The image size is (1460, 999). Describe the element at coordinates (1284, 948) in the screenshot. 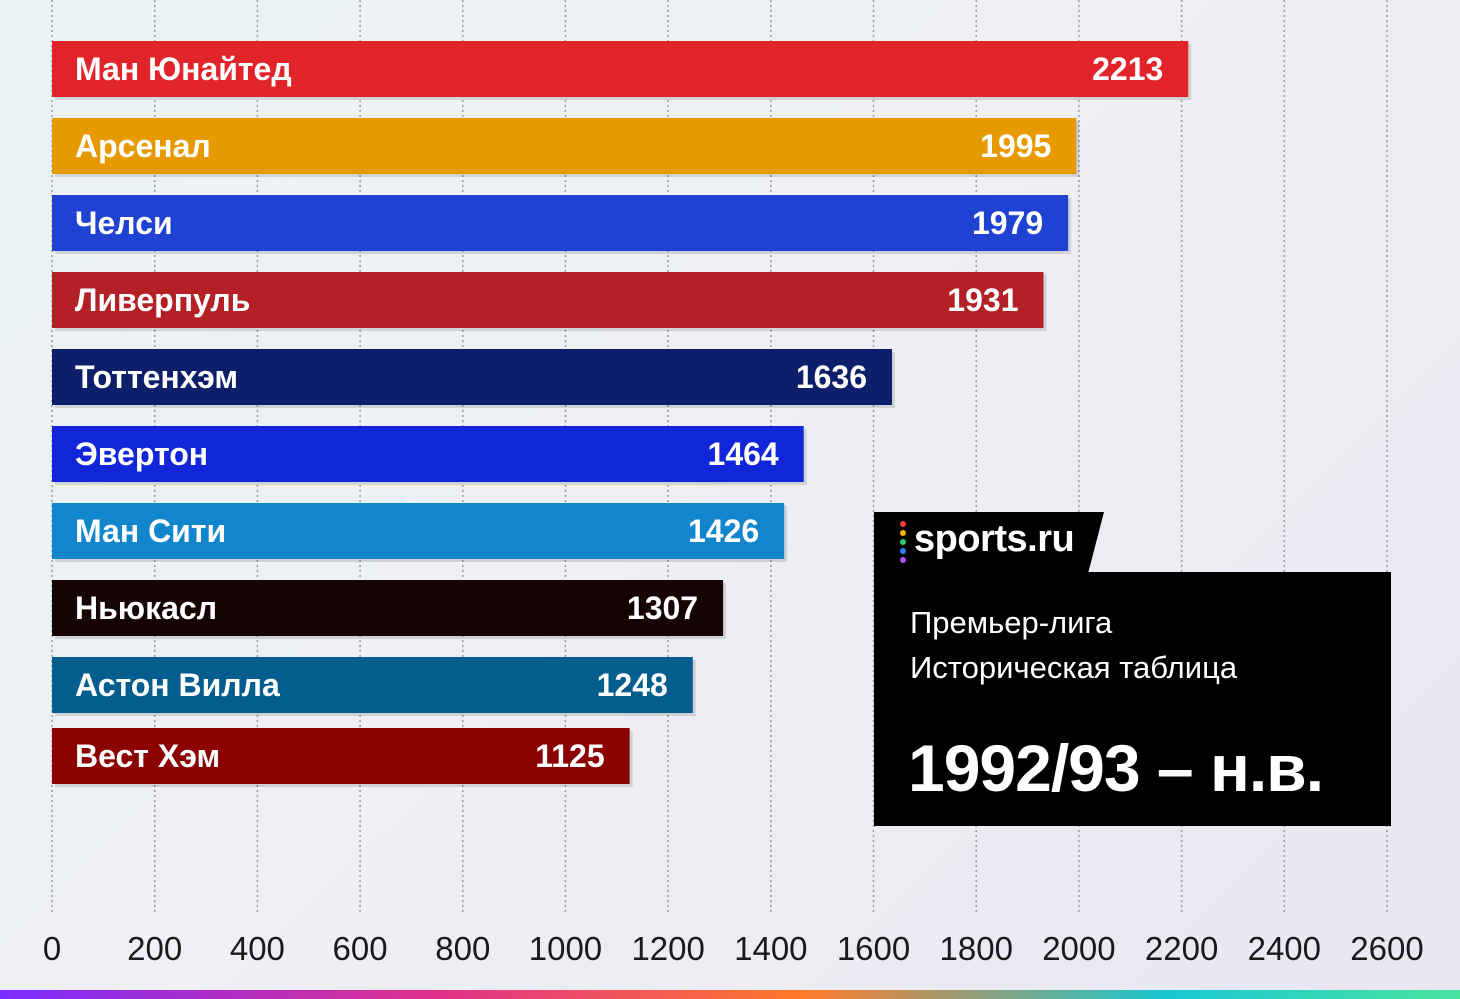

I see `x-tick-label: 2400` at that location.